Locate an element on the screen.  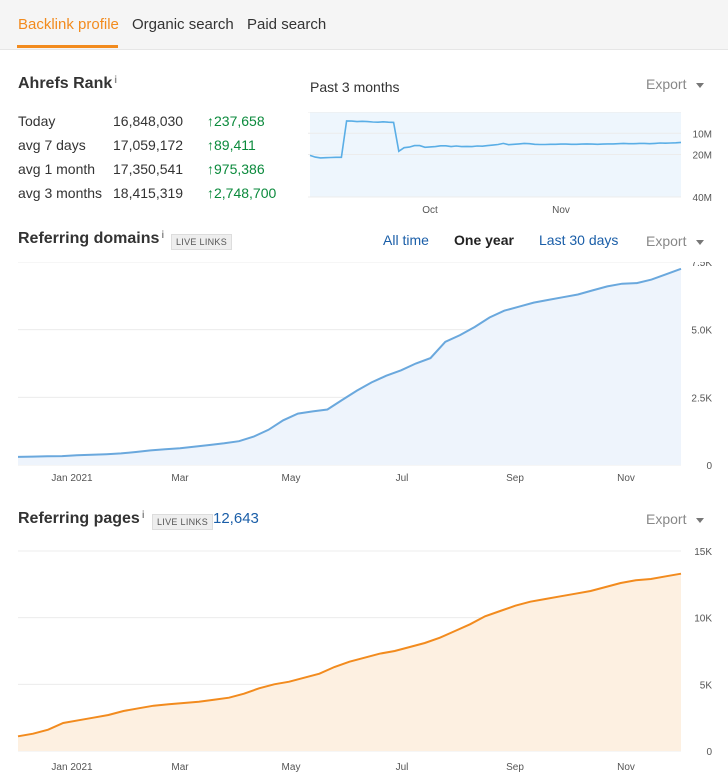
rank-row-change-value: 89,411 is located at coordinates (235, 145).